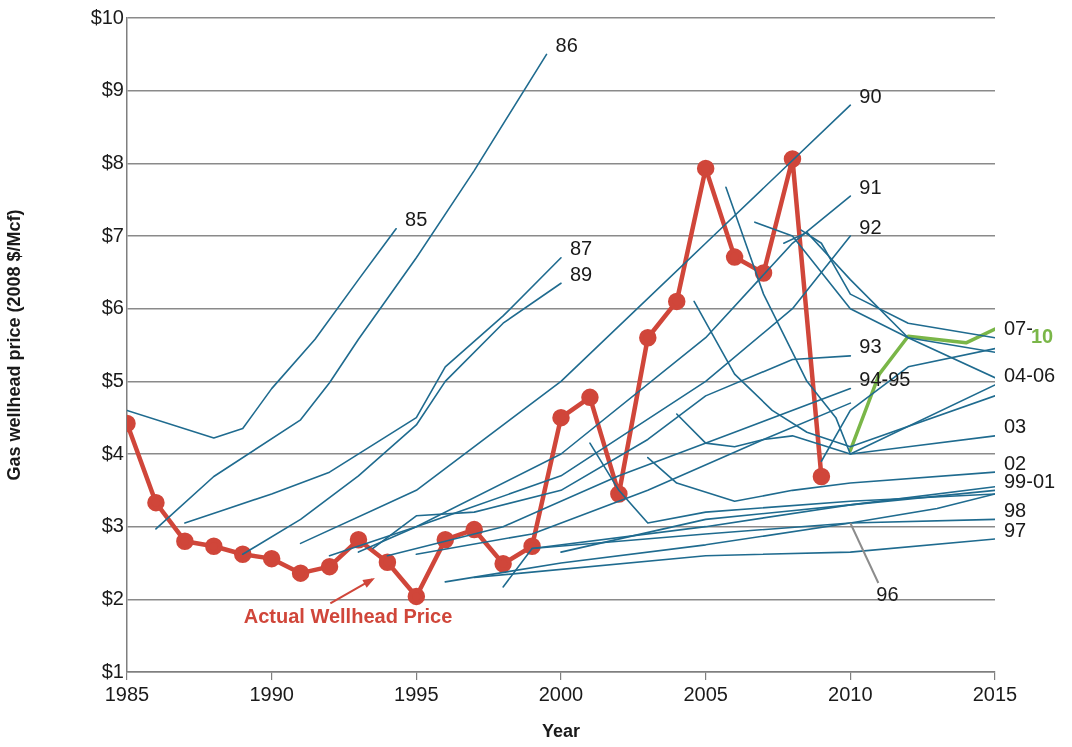 The height and width of the screenshot is (747, 1072). I want to click on x-tick-label: 2015, so click(995, 693).